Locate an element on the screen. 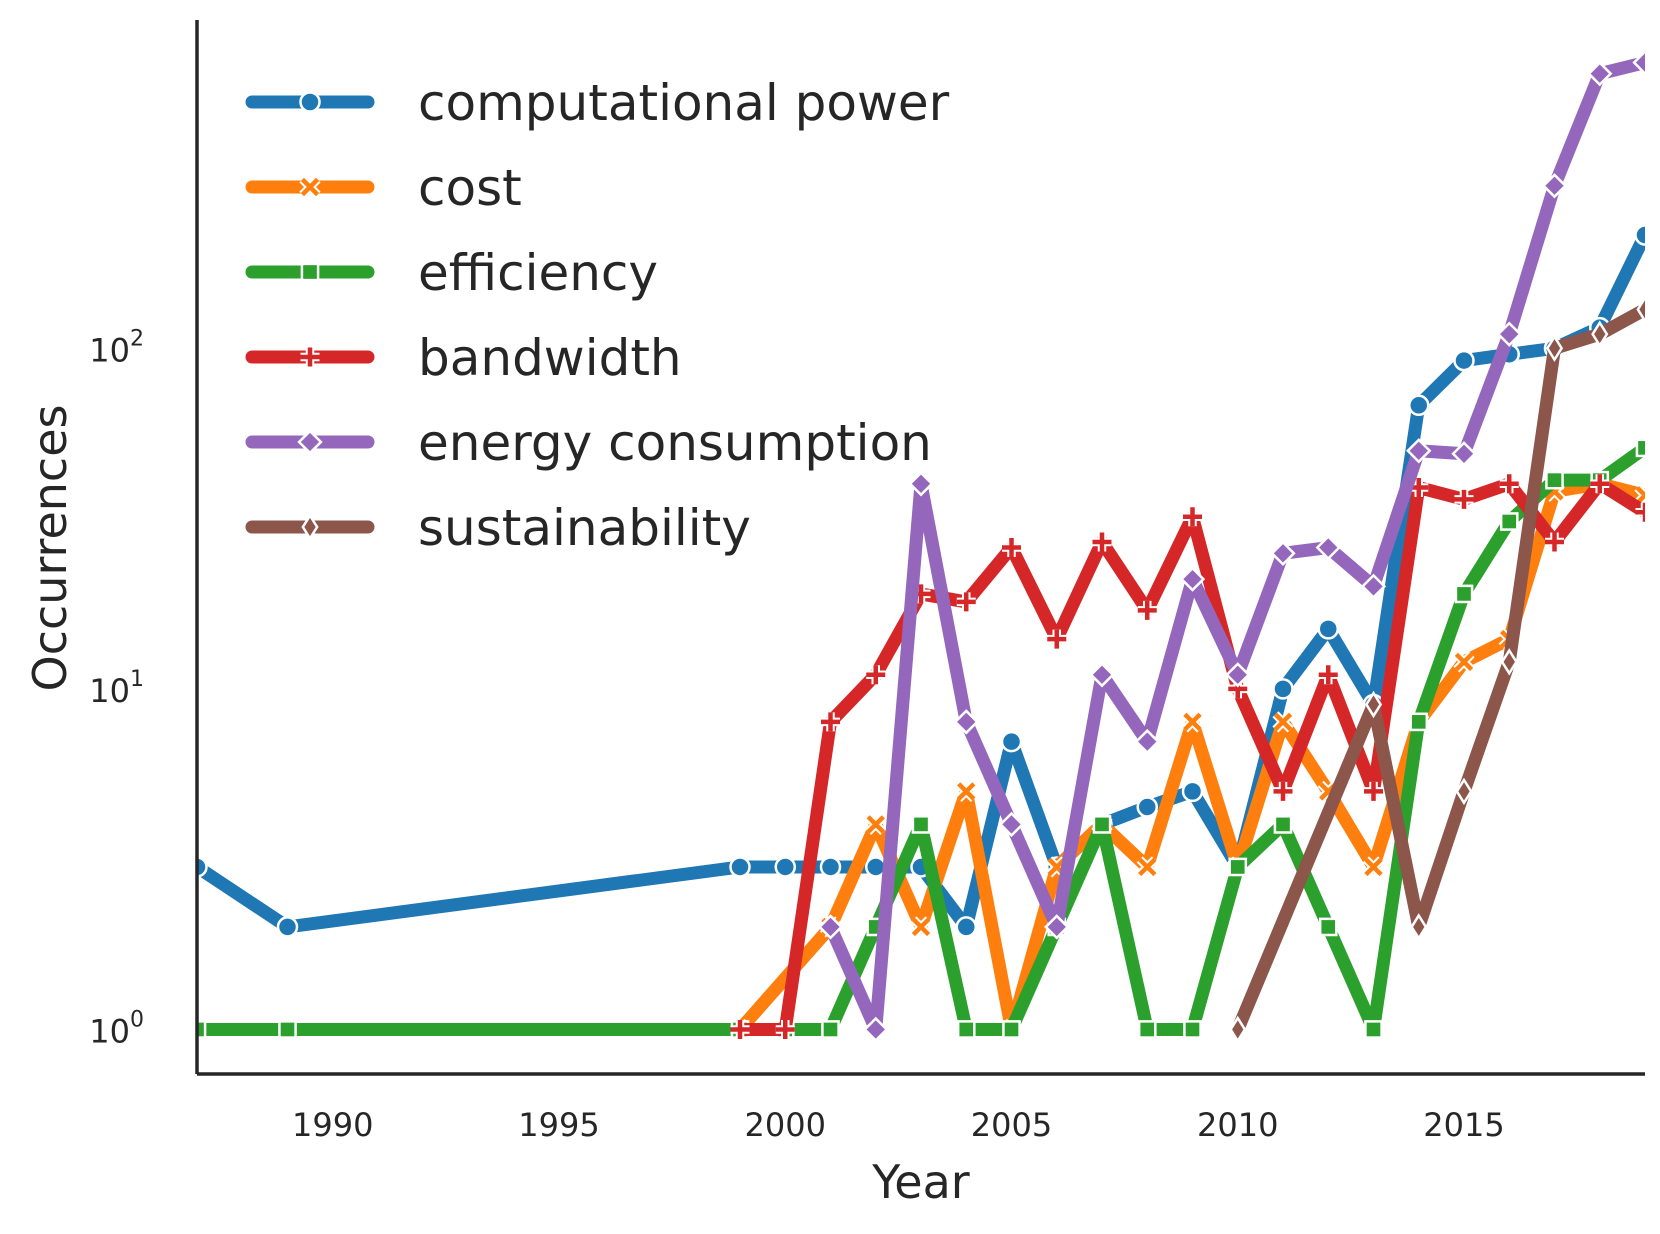 The image size is (1660, 1234). legend-item-energy-consumption: energy consumption is located at coordinates (588, 443).